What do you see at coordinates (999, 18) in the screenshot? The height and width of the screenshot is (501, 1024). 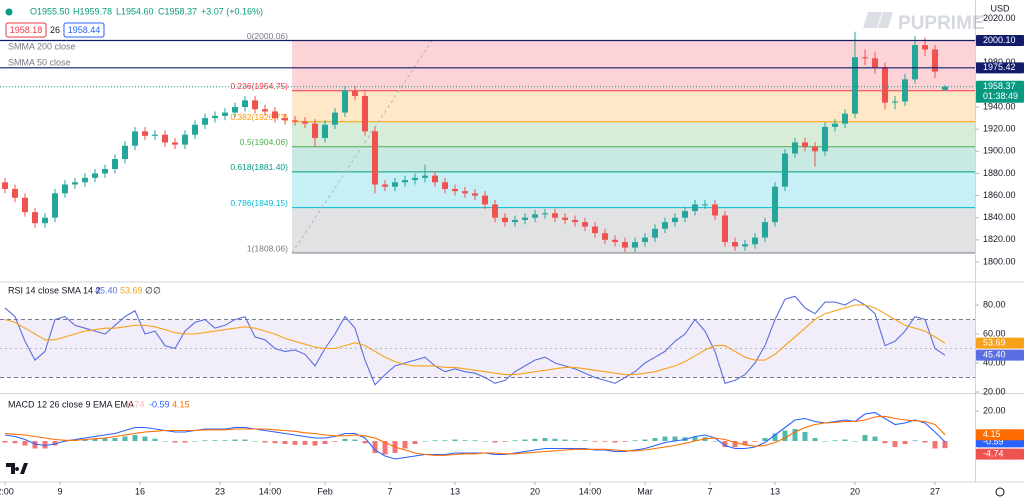 I see `y-tick-label: 2020.00` at bounding box center [999, 18].